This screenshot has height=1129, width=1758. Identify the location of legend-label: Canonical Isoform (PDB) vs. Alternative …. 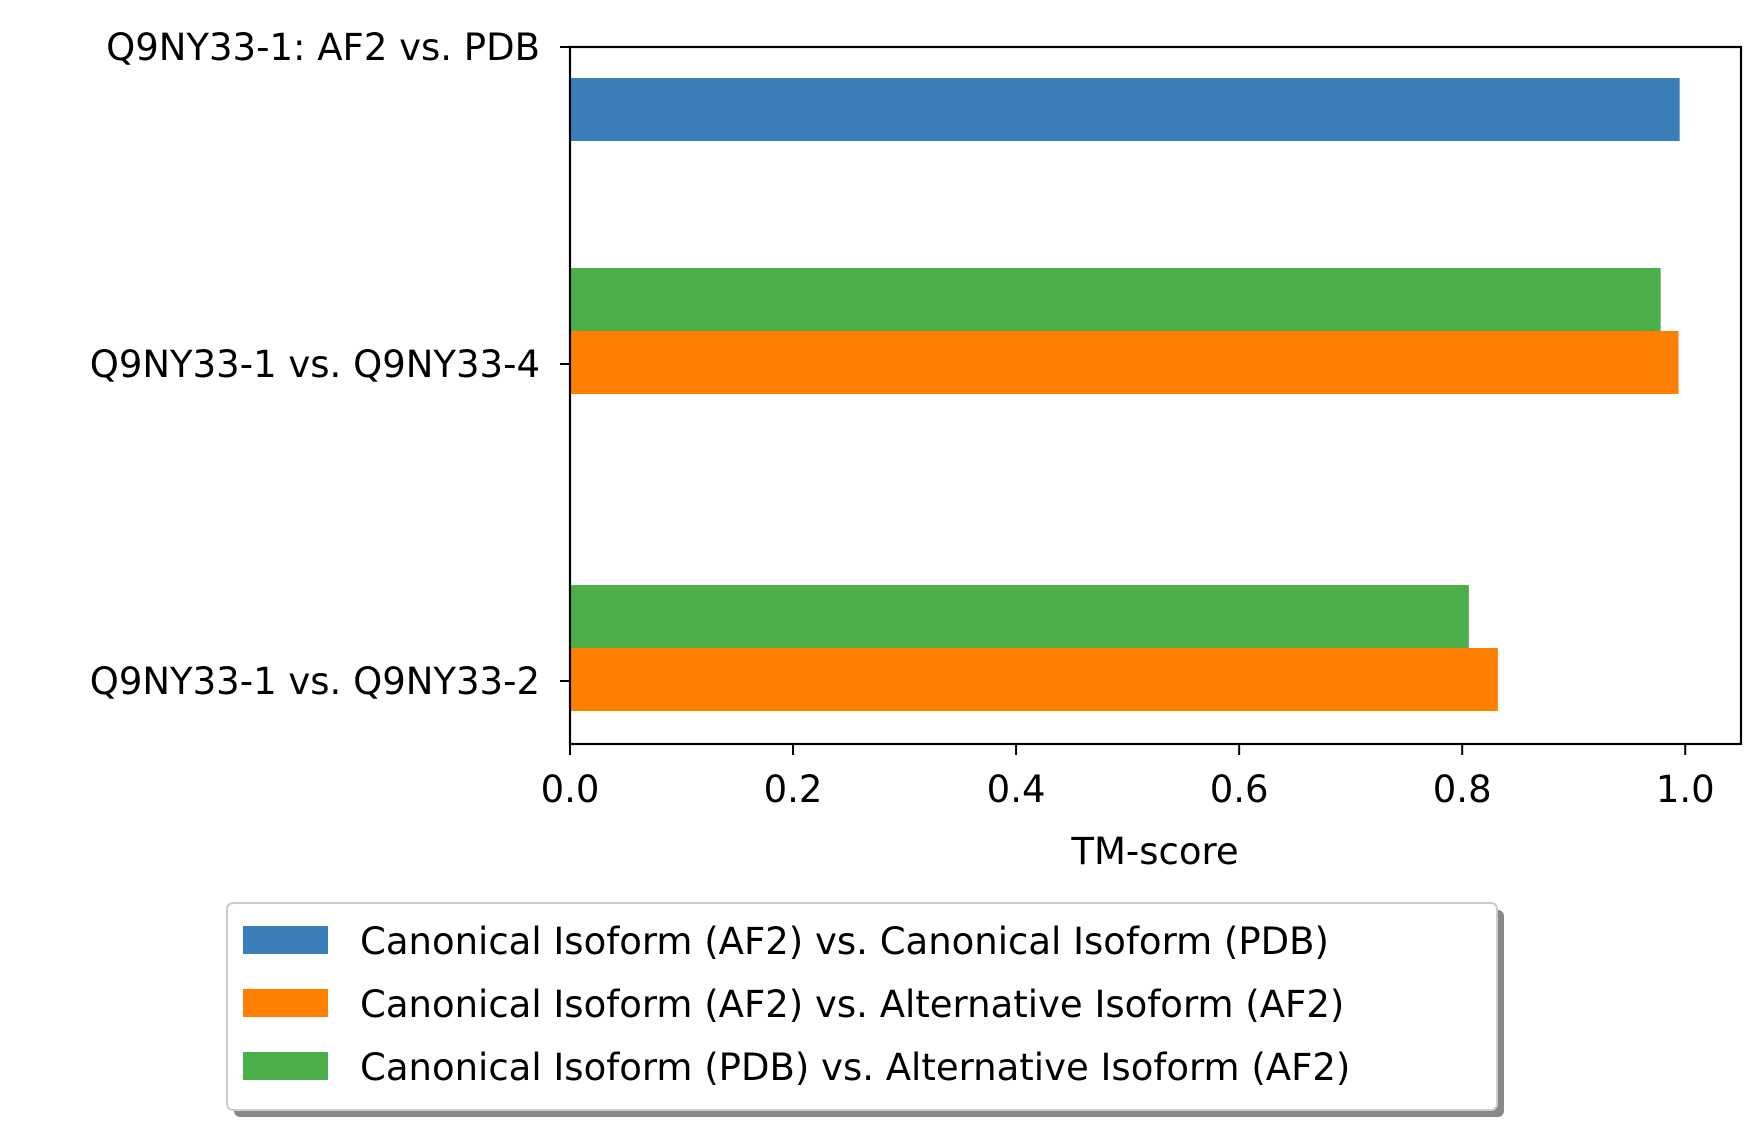
(855, 1067).